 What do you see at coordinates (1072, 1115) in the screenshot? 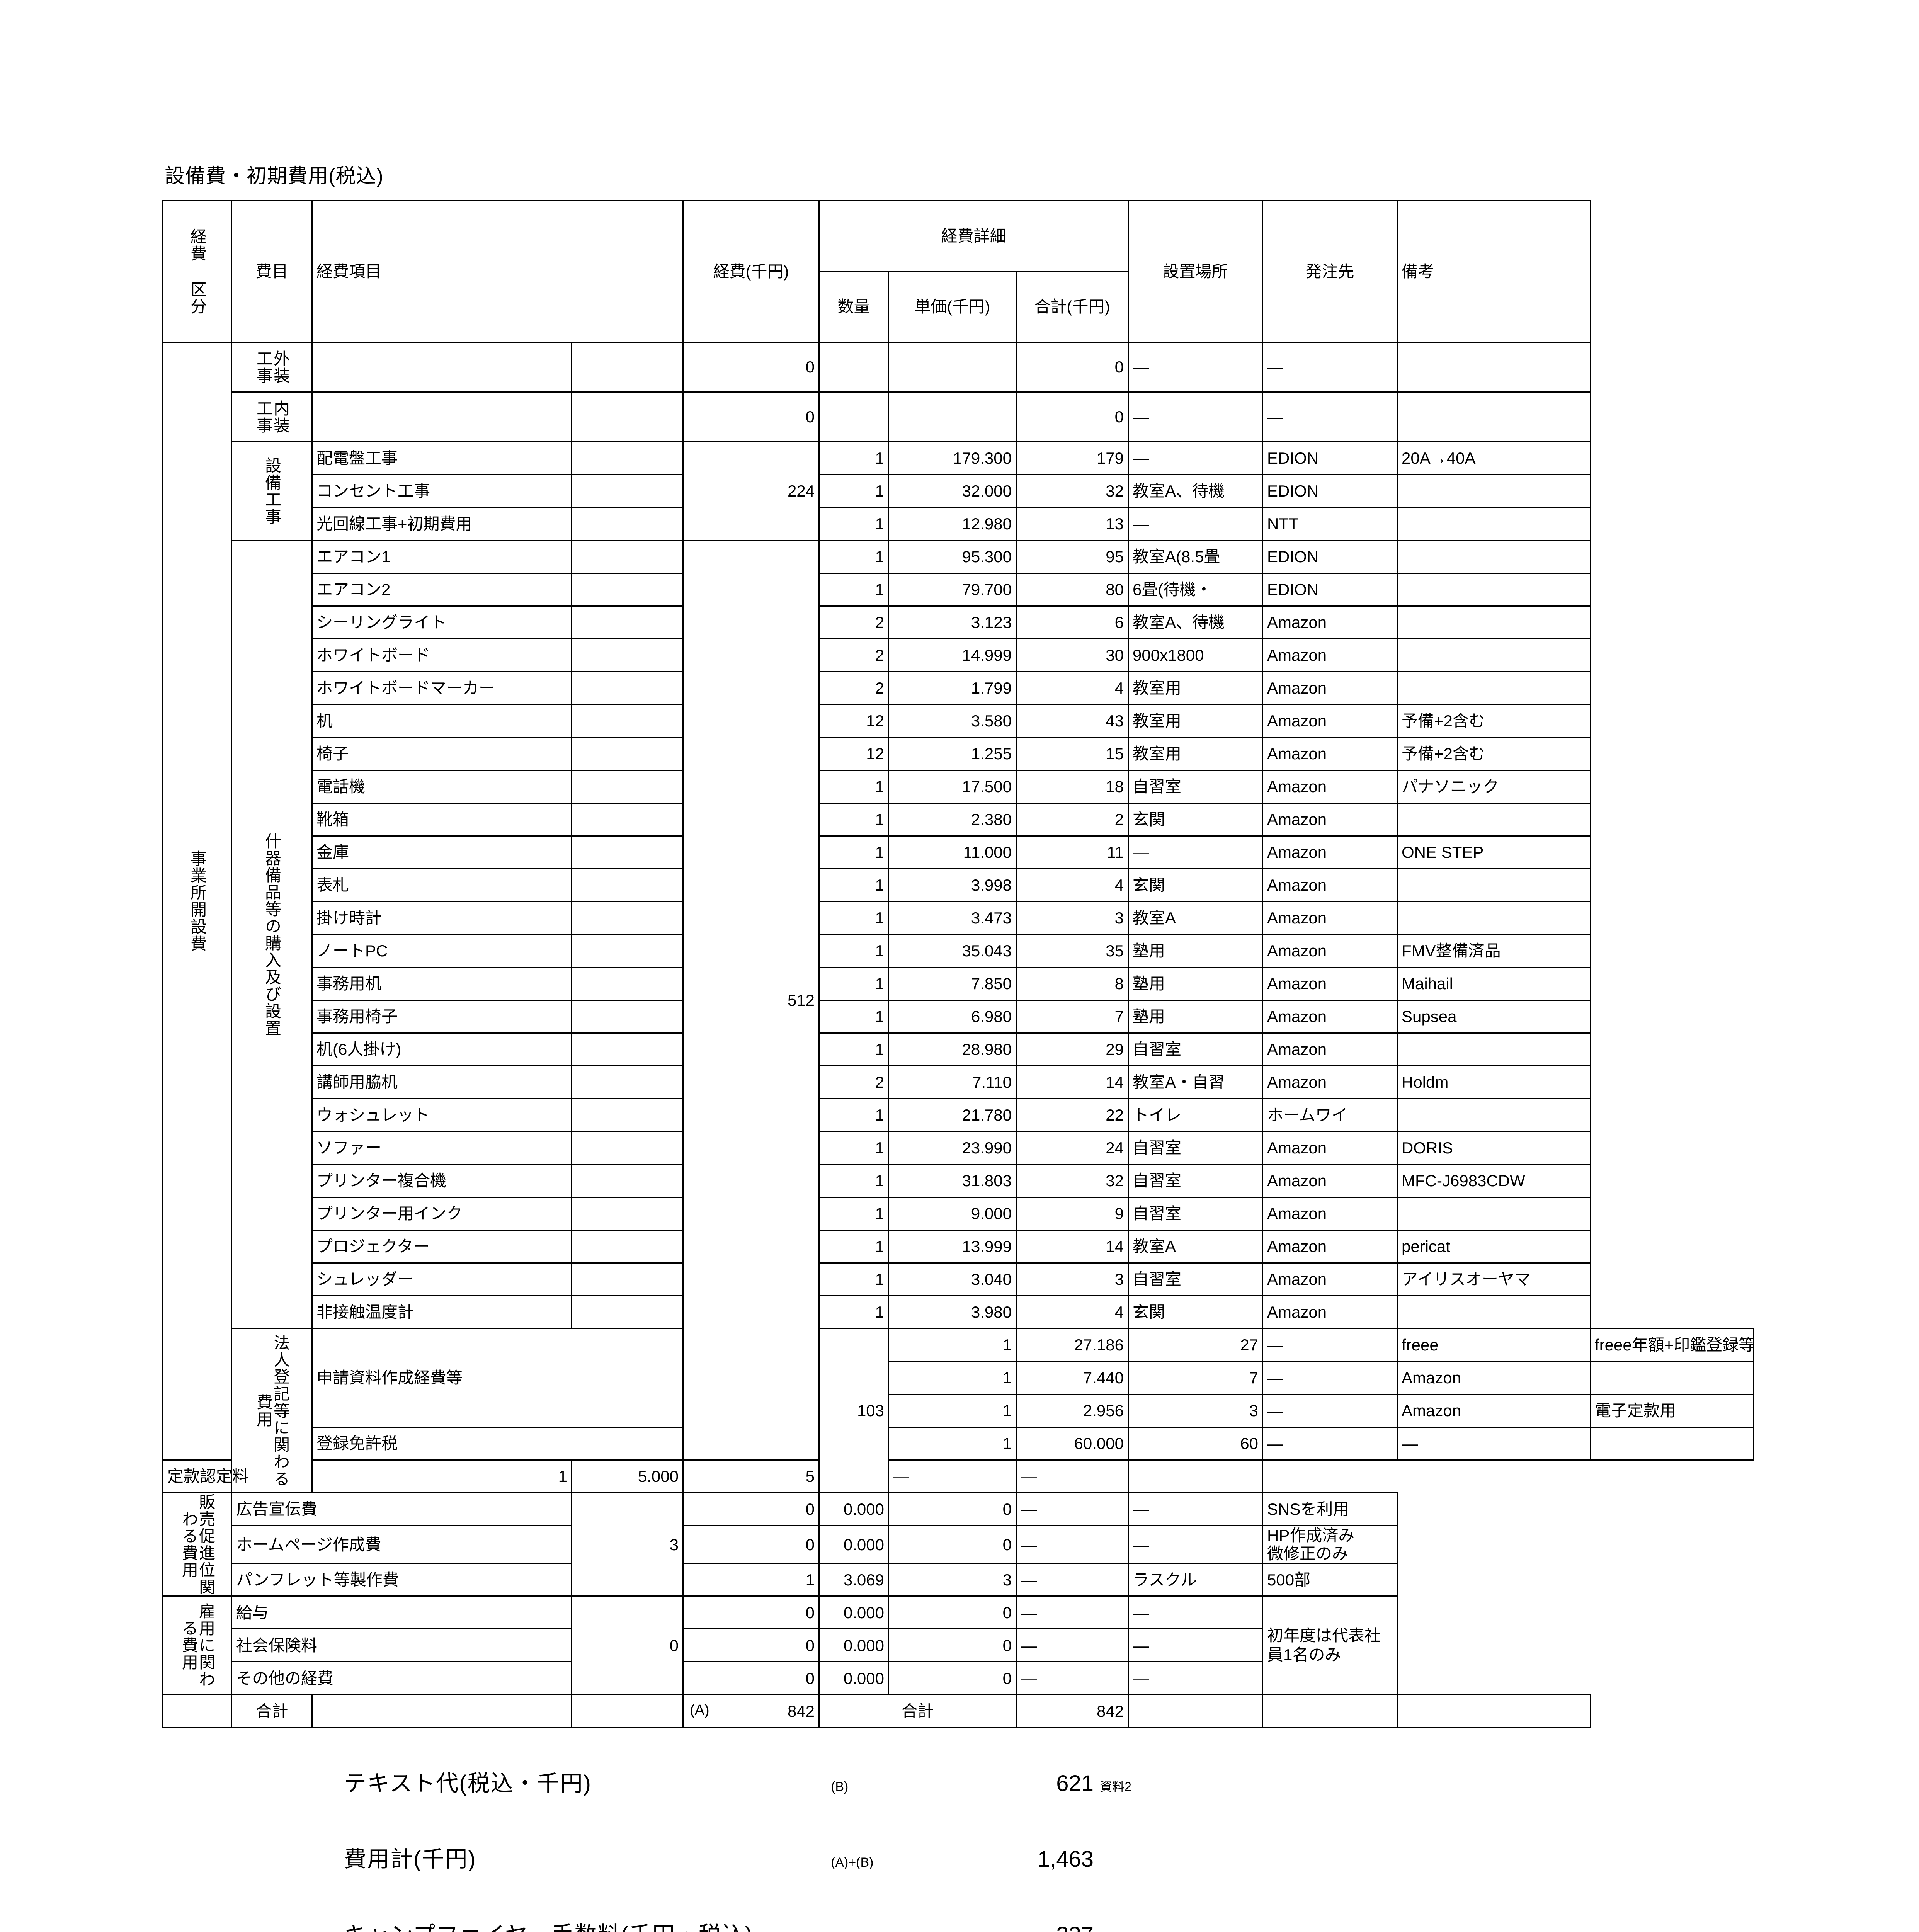
I see `cell-goukei: 22` at bounding box center [1072, 1115].